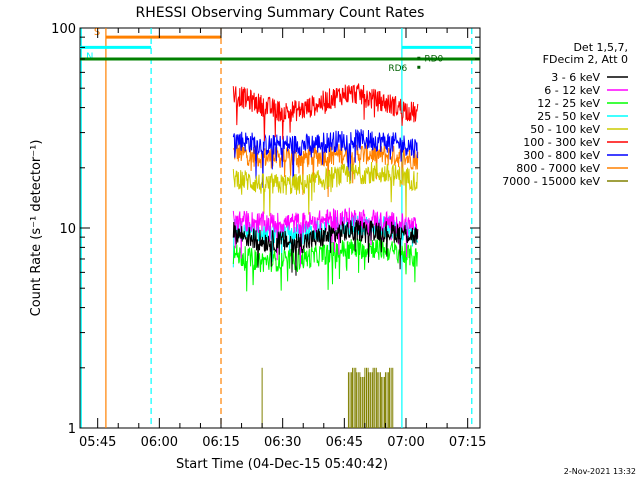 Image resolution: width=640 pixels, height=480 pixels. What do you see at coordinates (36, 228) in the screenshot?
I see `y-axis-label: Count Rate (s⁻¹ detector⁻¹)` at bounding box center [36, 228].